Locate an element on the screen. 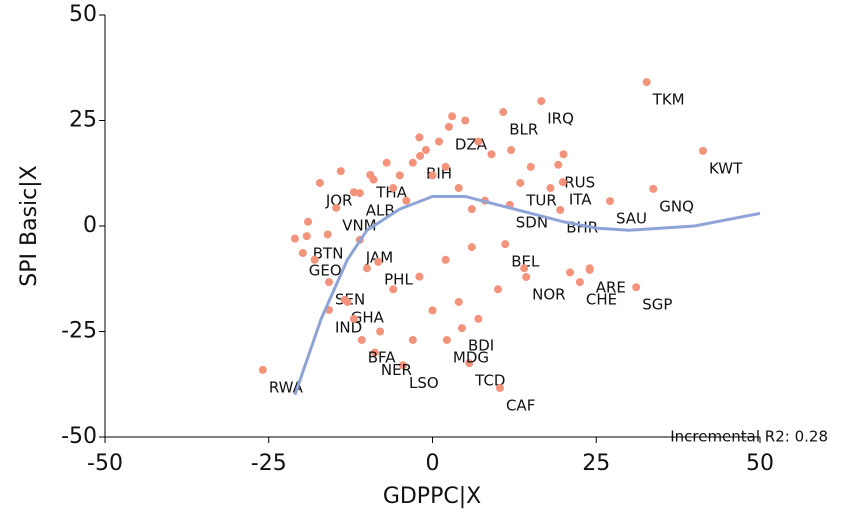 The width and height of the screenshot is (846, 520). point-label: GHA is located at coordinates (368, 317).